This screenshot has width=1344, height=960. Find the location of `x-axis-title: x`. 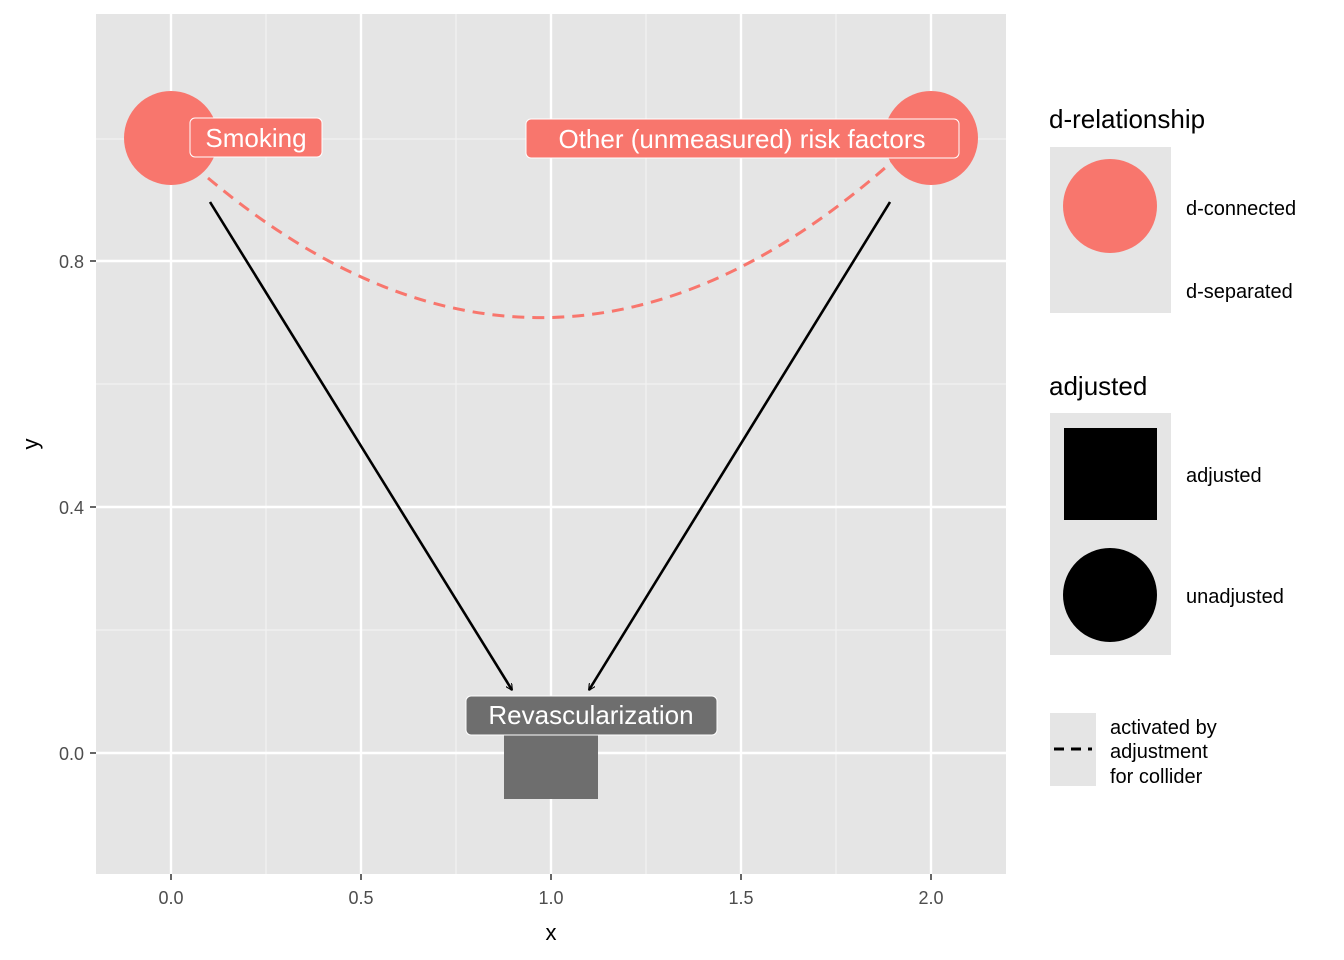

x-axis-title: x is located at coordinates (551, 932).